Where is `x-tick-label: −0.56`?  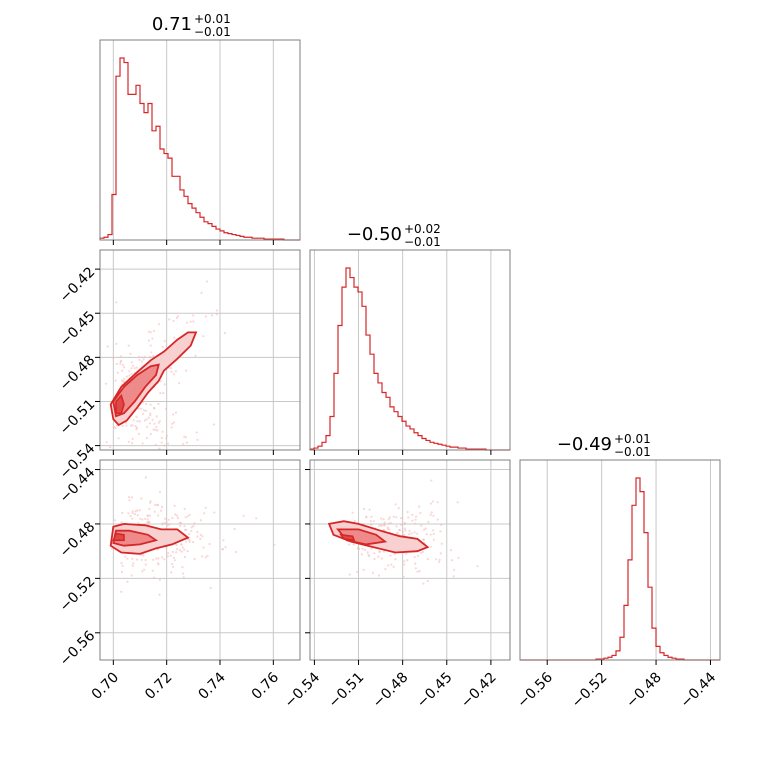 x-tick-label: −0.56 is located at coordinates (535, 690).